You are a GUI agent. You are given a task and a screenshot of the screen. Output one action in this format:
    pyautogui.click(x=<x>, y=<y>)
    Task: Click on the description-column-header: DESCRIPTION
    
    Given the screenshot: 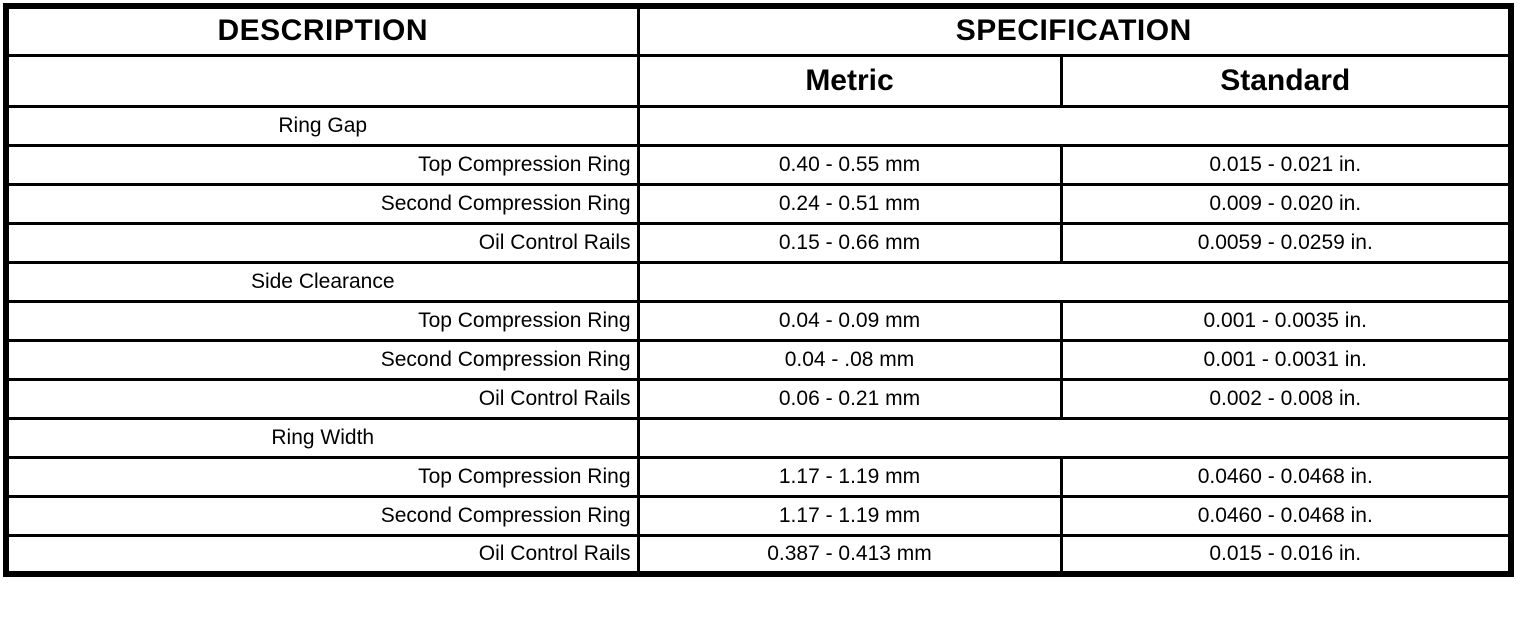 What is the action you would take?
    pyautogui.click(x=322, y=30)
    